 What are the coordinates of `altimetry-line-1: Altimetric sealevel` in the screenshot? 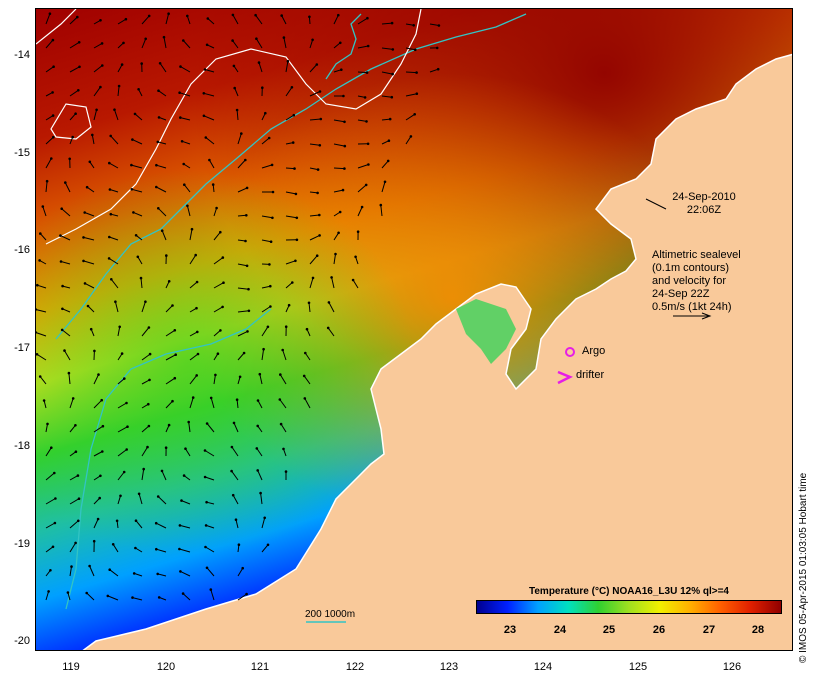 It's located at (696, 255).